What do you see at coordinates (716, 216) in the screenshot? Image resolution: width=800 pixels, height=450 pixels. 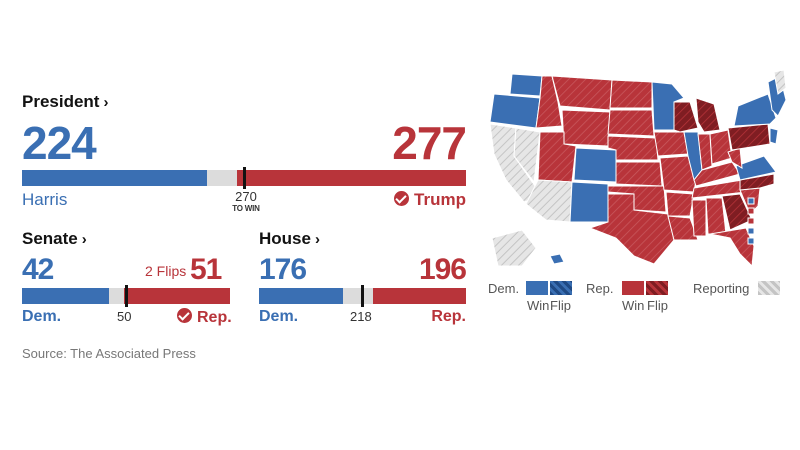 I see `state-alabama` at bounding box center [716, 216].